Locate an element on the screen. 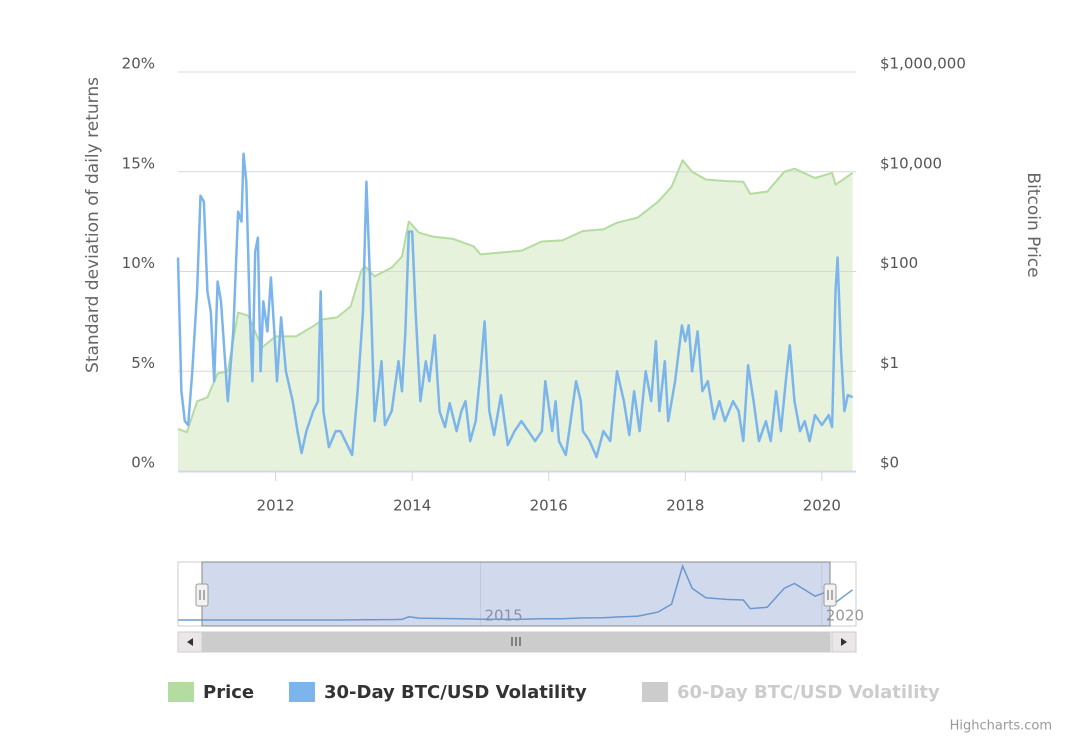  y-tick-label: 20% is located at coordinates (138, 64).